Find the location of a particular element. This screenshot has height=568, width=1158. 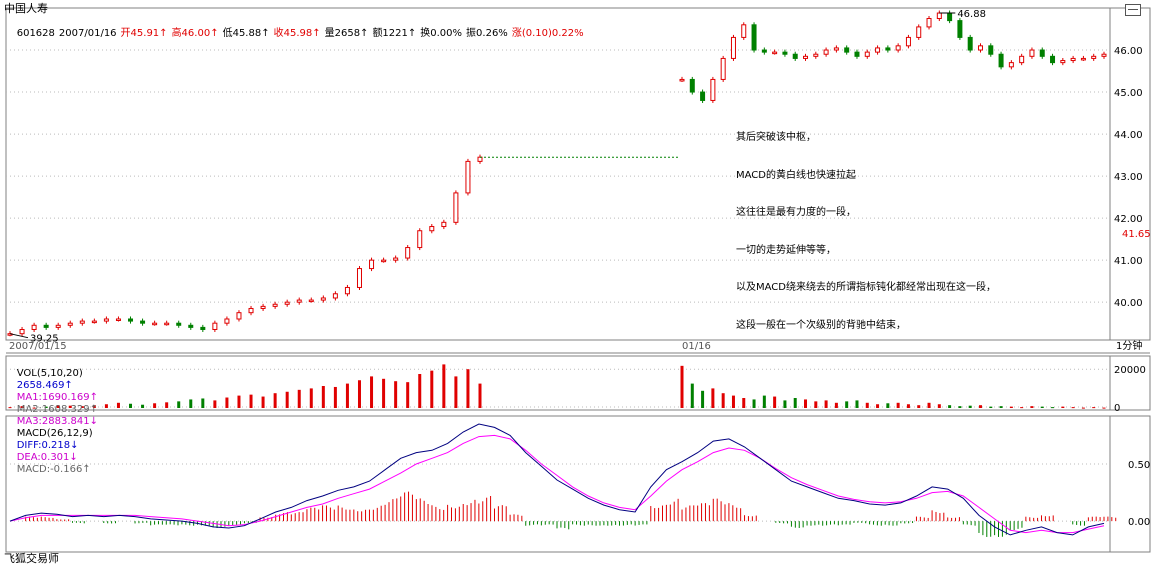

open-price: 开45.91↑ is located at coordinates (144, 33).